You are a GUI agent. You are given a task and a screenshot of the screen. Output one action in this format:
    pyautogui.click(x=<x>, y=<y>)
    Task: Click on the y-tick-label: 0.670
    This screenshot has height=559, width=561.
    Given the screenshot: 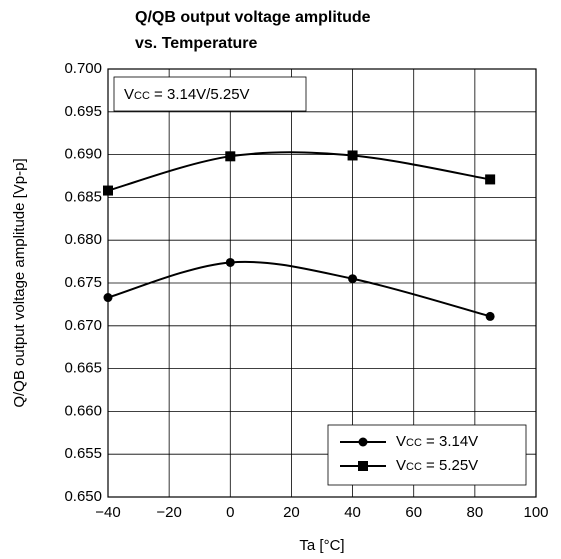 What is the action you would take?
    pyautogui.click(x=83, y=325)
    